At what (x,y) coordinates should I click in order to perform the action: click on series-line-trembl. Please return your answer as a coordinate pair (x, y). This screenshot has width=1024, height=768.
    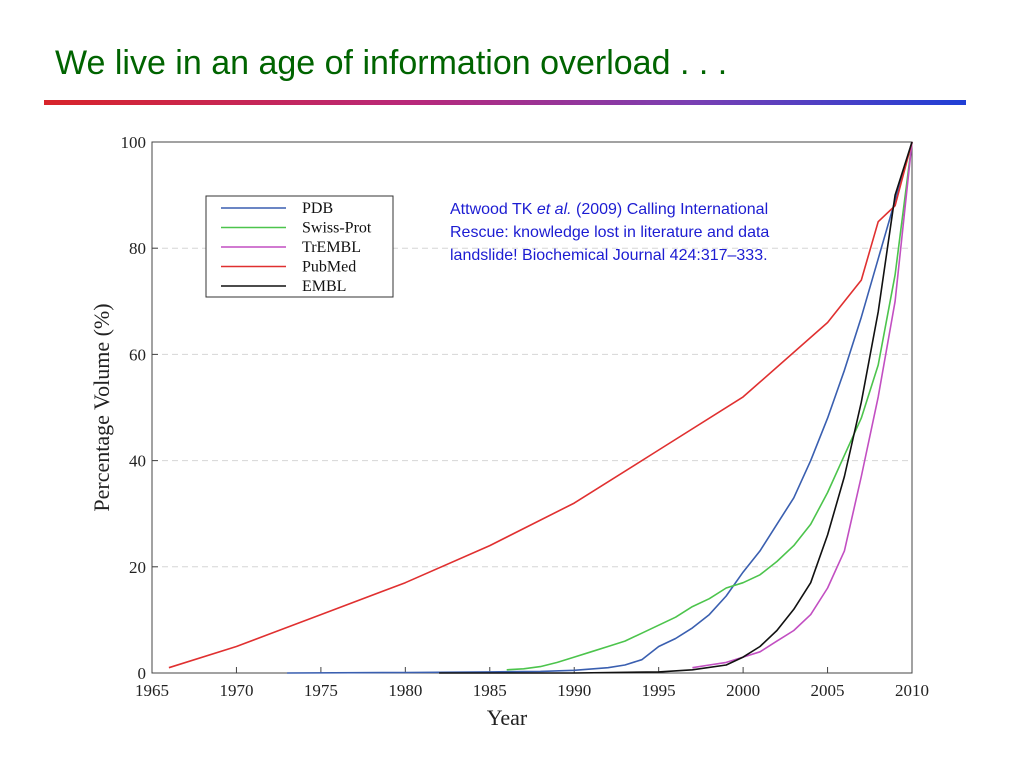
    Looking at the image, I should click on (802, 405).